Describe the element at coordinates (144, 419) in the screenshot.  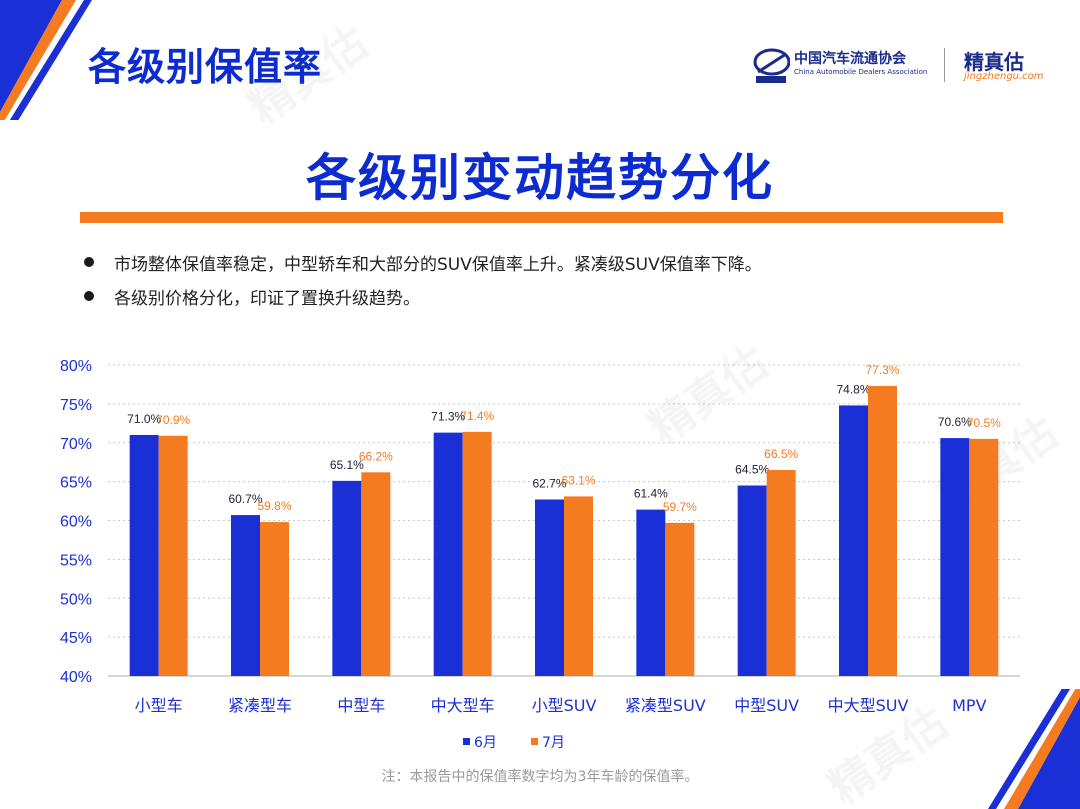
I see `data-label-june: 71.0%` at that location.